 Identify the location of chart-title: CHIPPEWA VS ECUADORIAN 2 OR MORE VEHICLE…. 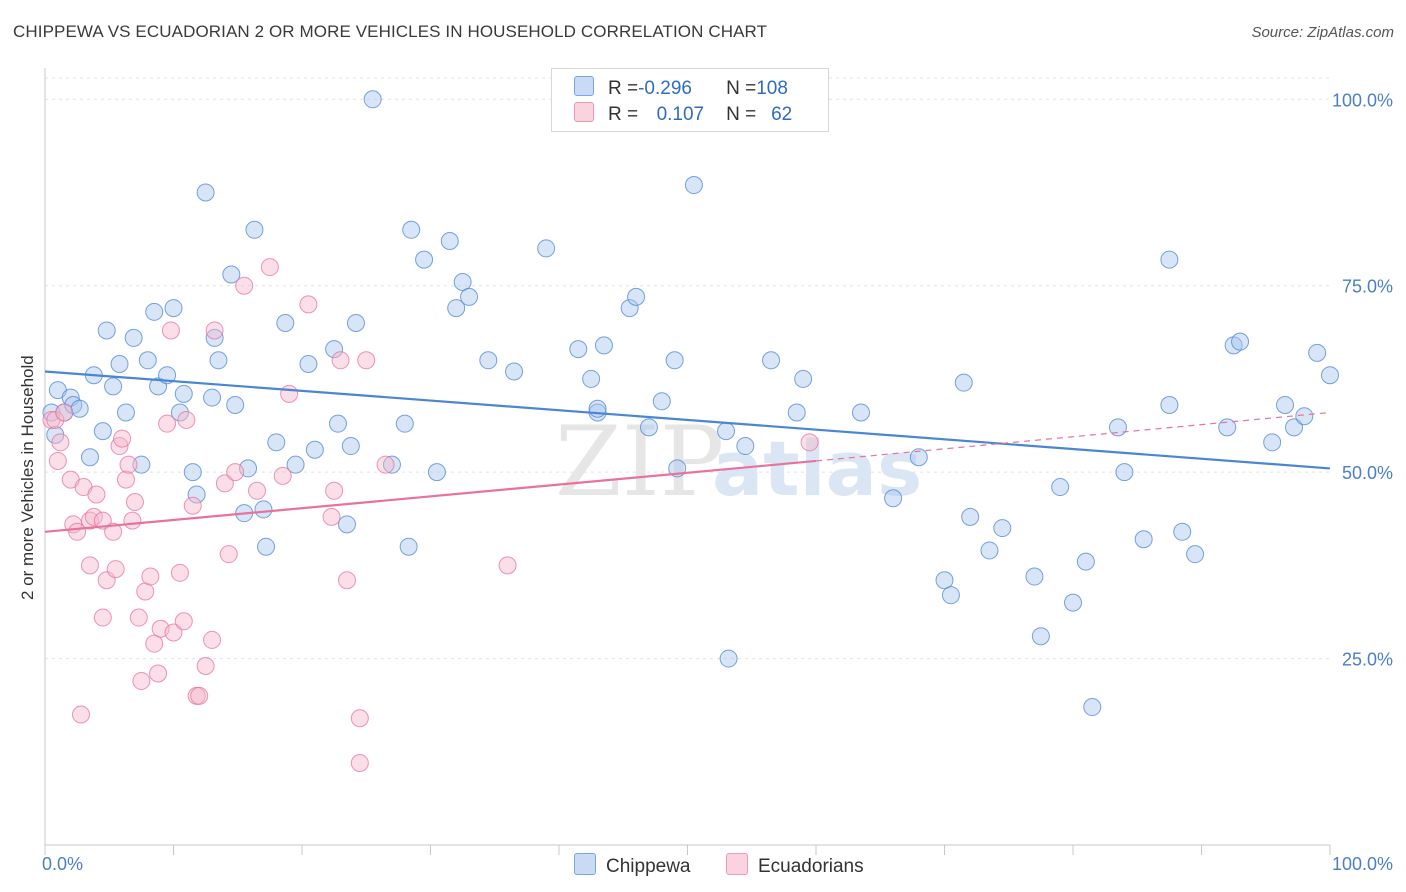
(390, 31).